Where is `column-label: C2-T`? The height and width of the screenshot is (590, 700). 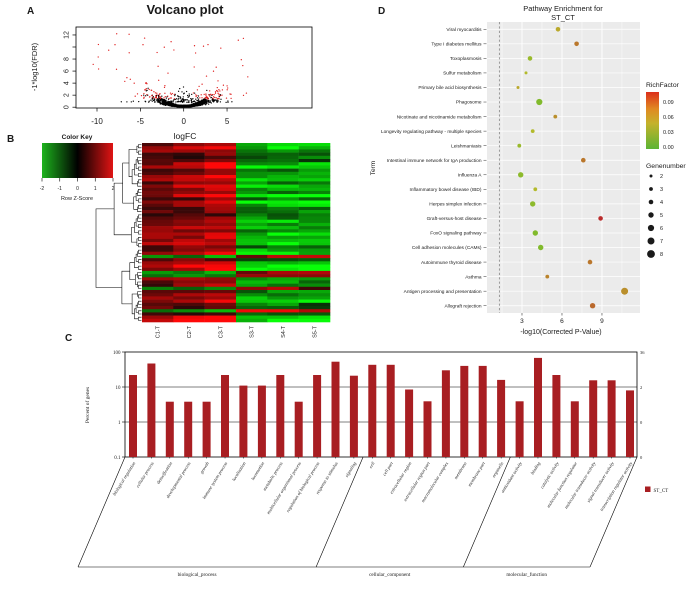 column-label: C2-T is located at coordinates (190, 331).